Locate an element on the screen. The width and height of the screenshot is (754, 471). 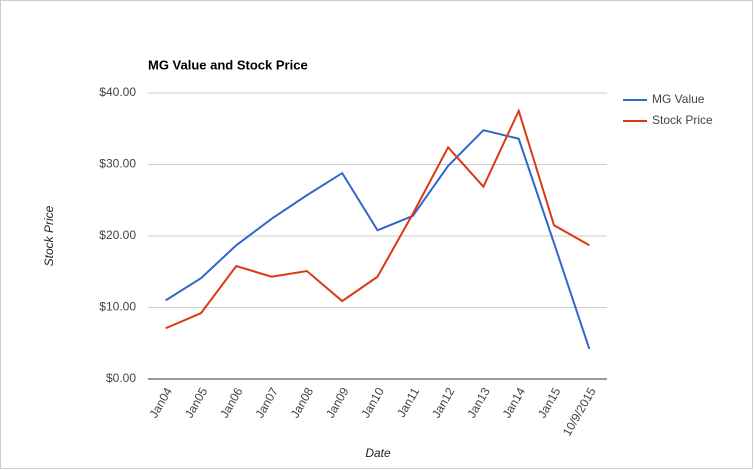
y-tick-label: $40.00 is located at coordinates (117, 92).